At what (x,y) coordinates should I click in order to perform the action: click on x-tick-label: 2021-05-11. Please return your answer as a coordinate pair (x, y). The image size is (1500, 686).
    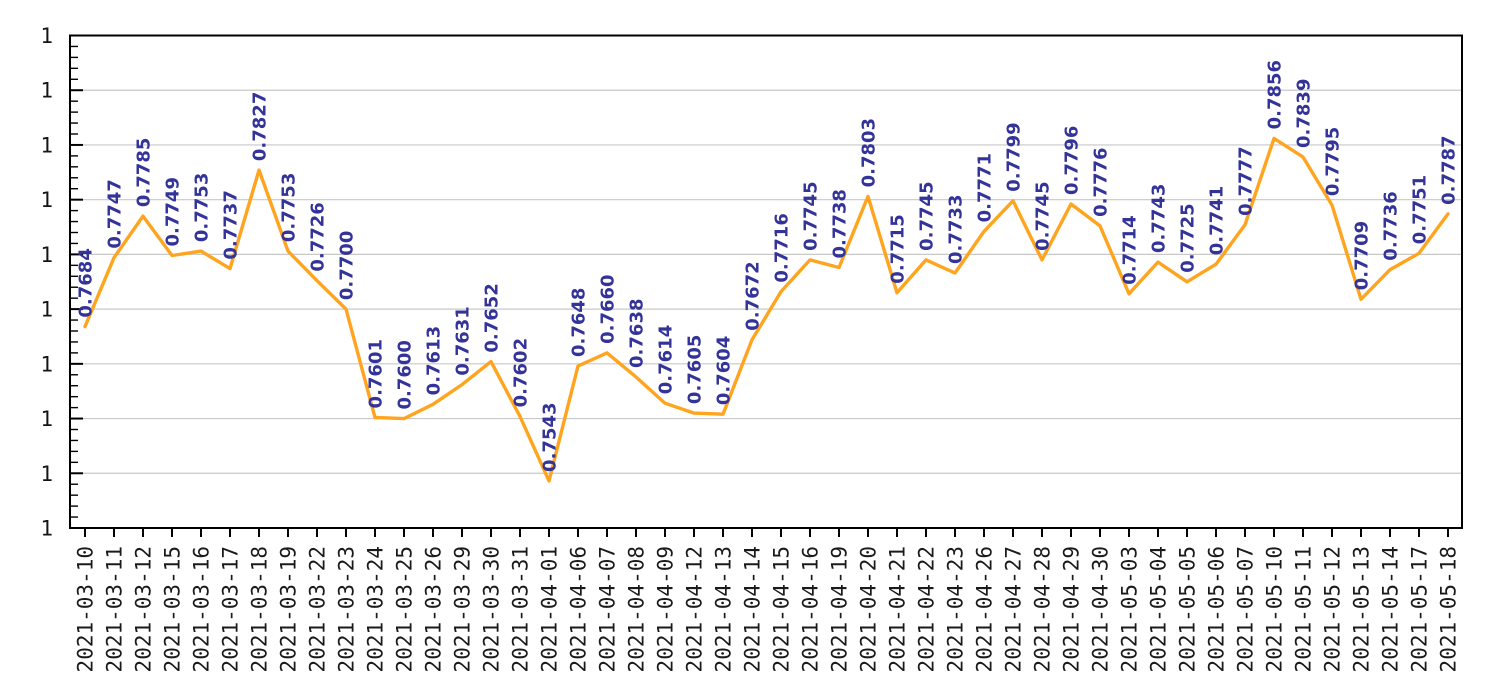
    Looking at the image, I should click on (1304, 609).